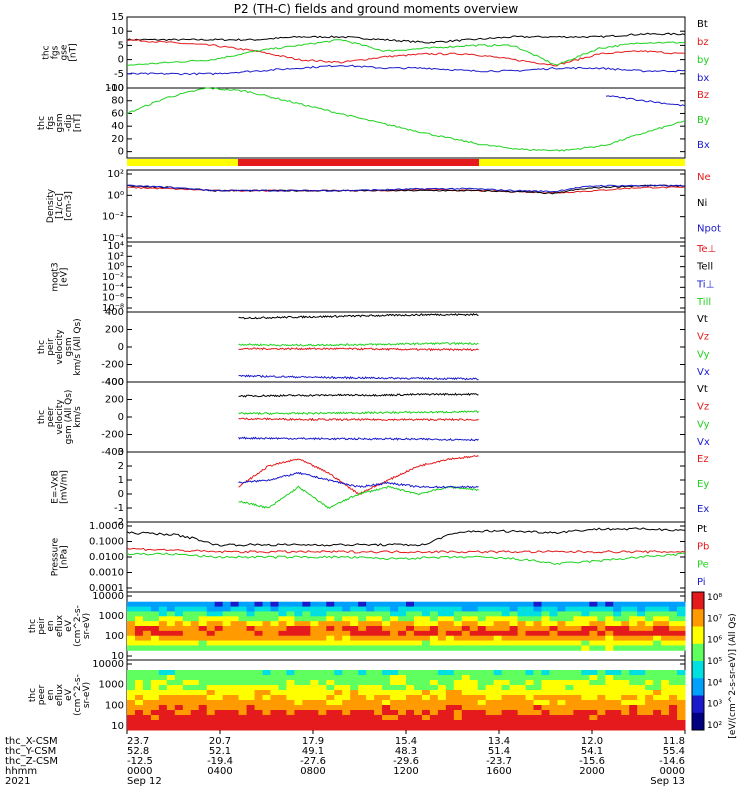 The width and height of the screenshot is (750, 800). I want to click on legend-Vy: Vy, so click(703, 424).